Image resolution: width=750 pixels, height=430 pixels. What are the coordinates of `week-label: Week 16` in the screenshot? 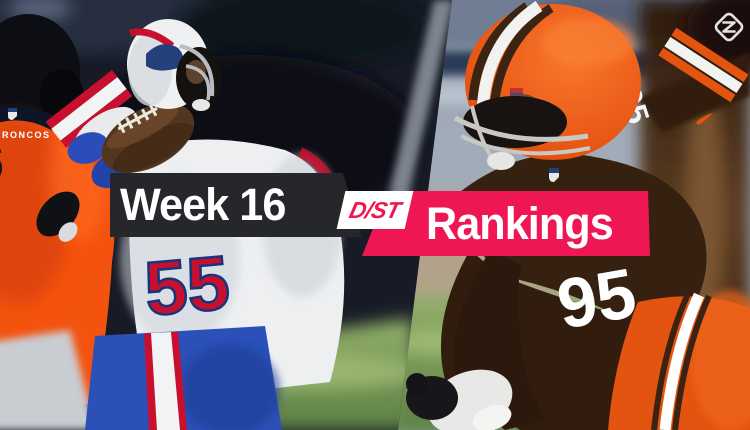 It's located at (203, 204).